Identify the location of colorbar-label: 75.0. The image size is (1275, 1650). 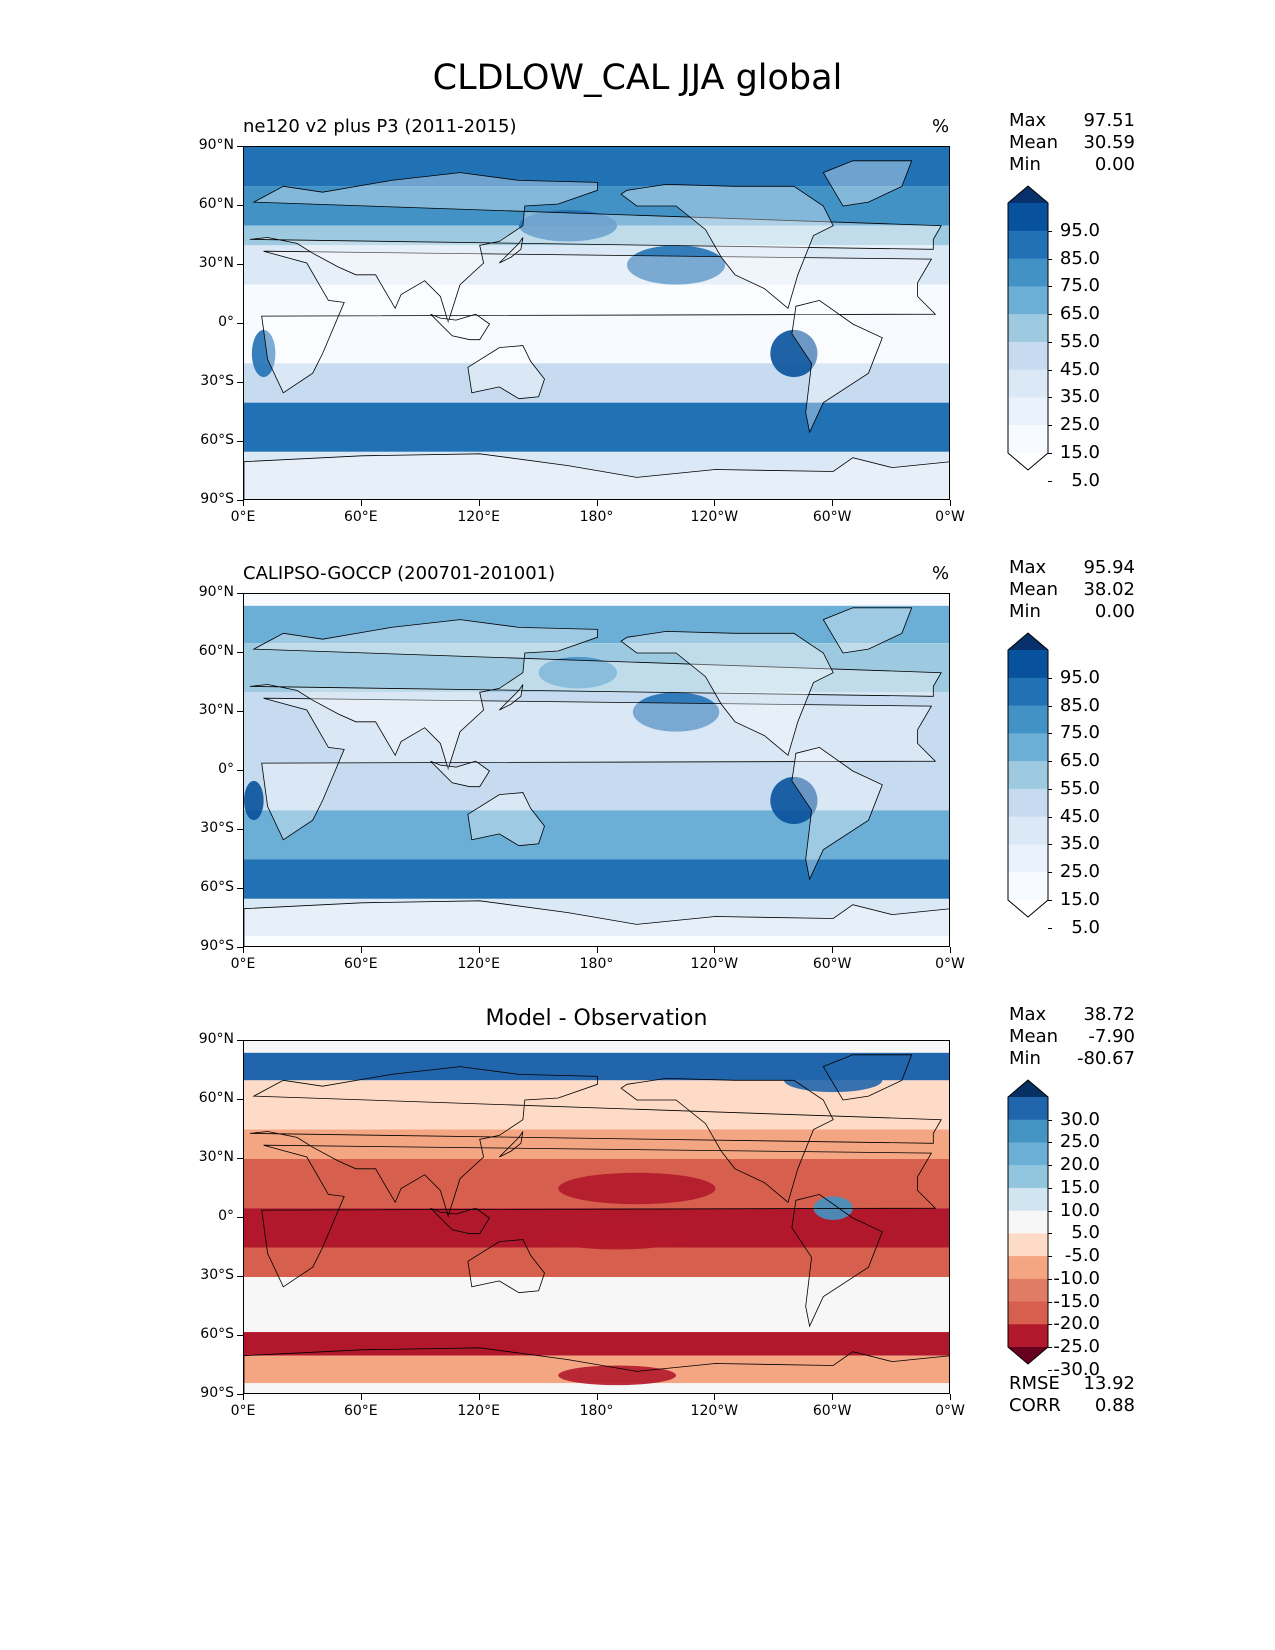
(1079, 286).